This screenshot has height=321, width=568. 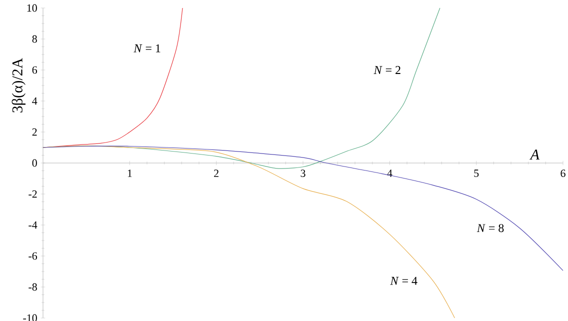 I want to click on y-tick-label: -4, so click(x=33, y=225).